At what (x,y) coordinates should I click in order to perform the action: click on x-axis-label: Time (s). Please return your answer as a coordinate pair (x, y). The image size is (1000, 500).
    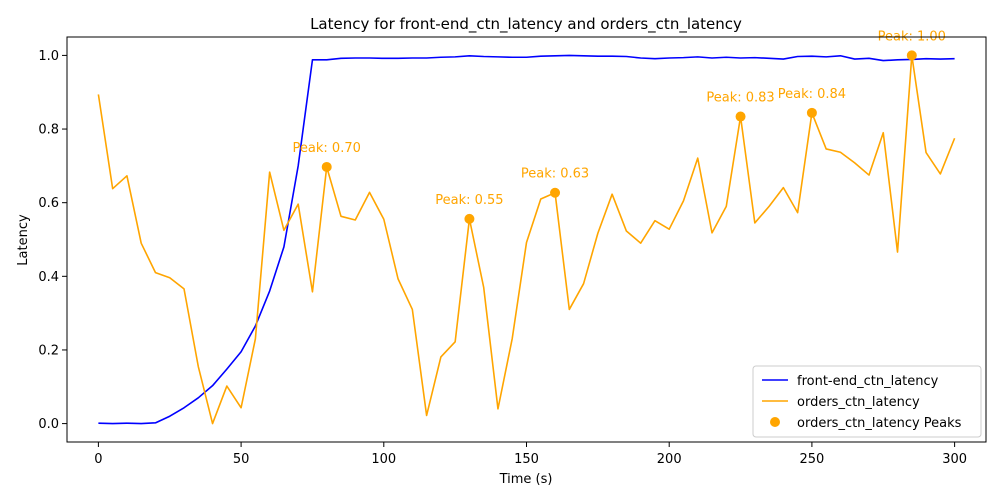
    Looking at the image, I should click on (526, 479).